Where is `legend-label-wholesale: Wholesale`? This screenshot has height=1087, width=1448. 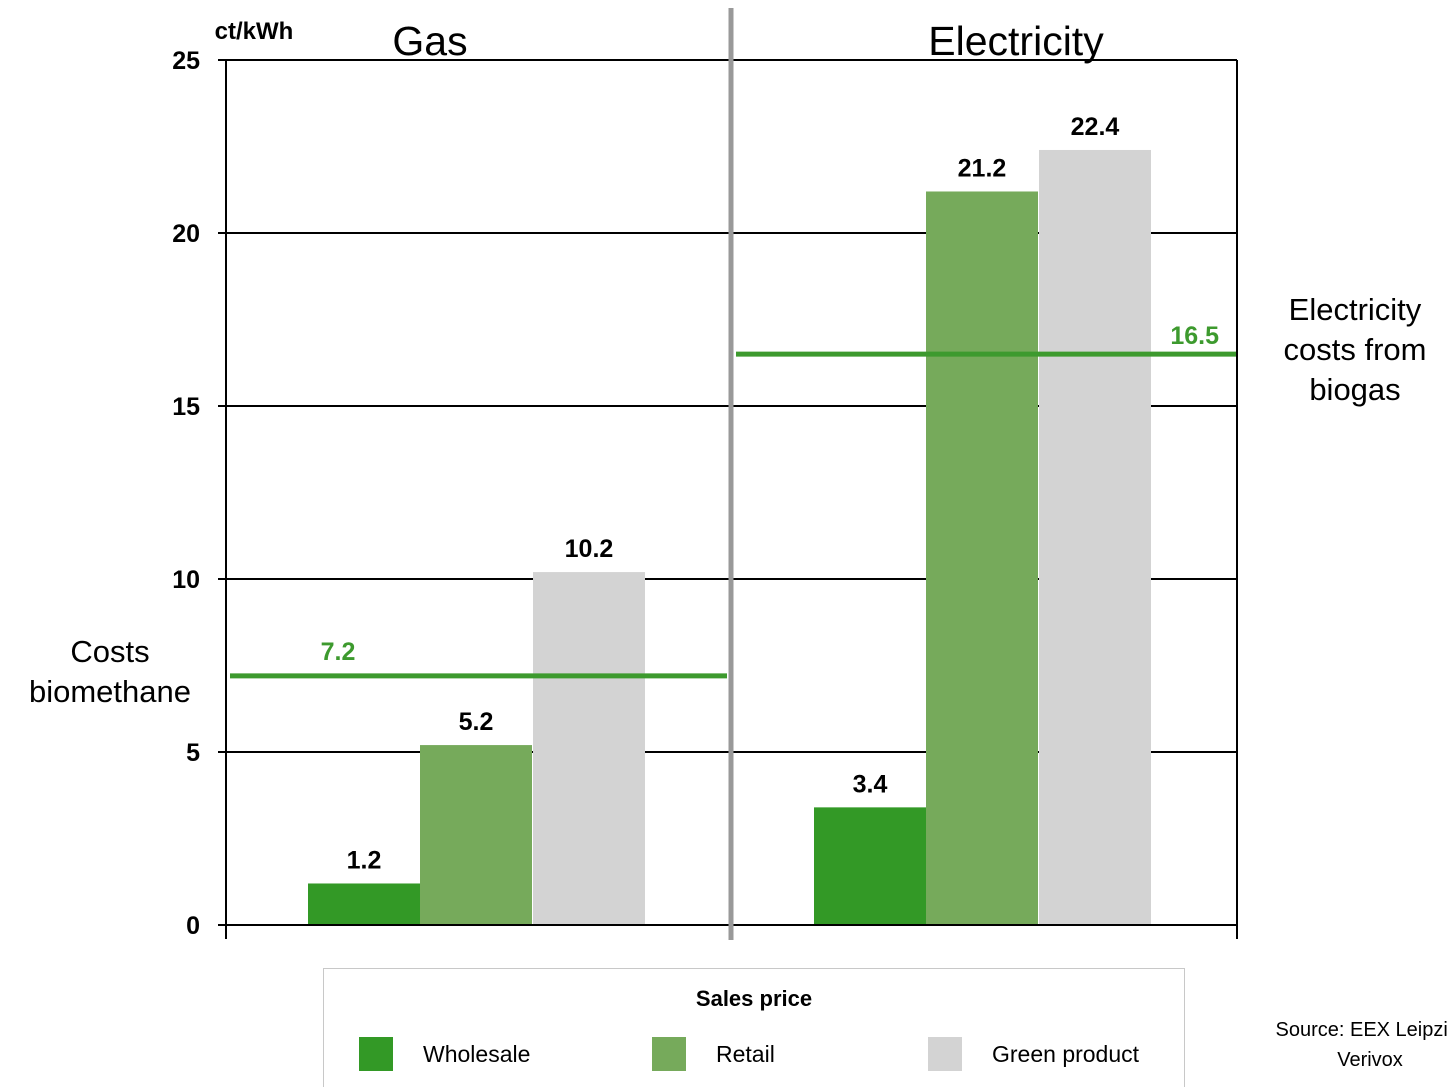 legend-label-wholesale: Wholesale is located at coordinates (477, 1053).